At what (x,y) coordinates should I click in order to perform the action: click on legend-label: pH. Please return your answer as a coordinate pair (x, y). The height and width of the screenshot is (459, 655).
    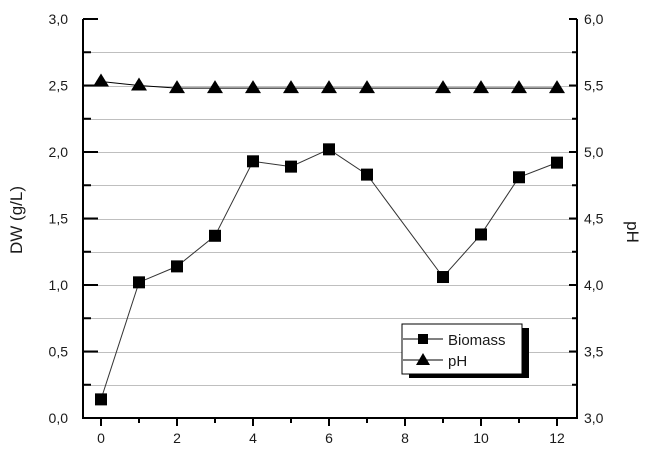
    Looking at the image, I should click on (457, 361).